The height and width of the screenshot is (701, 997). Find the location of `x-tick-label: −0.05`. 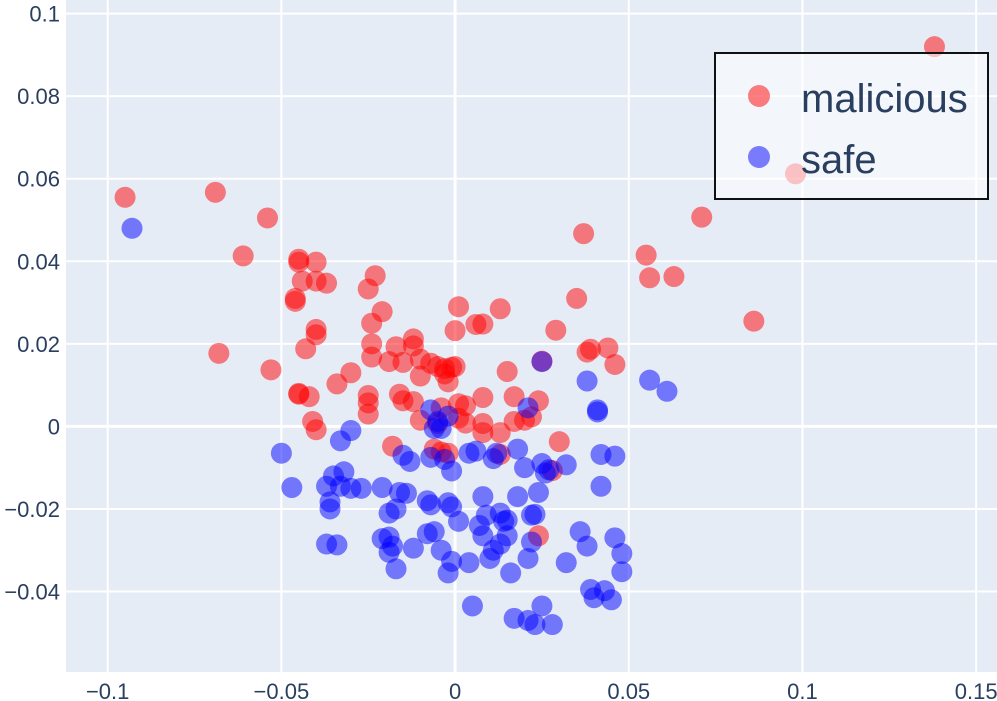

x-tick-label: −0.05 is located at coordinates (282, 690).